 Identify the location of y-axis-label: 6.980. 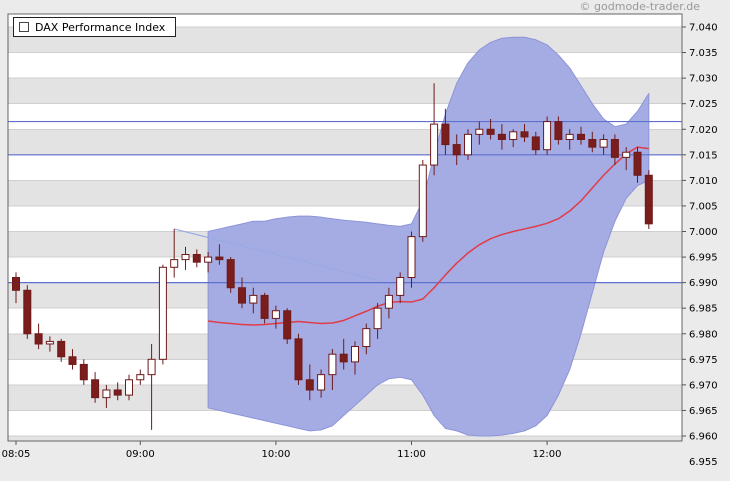
(703, 334).